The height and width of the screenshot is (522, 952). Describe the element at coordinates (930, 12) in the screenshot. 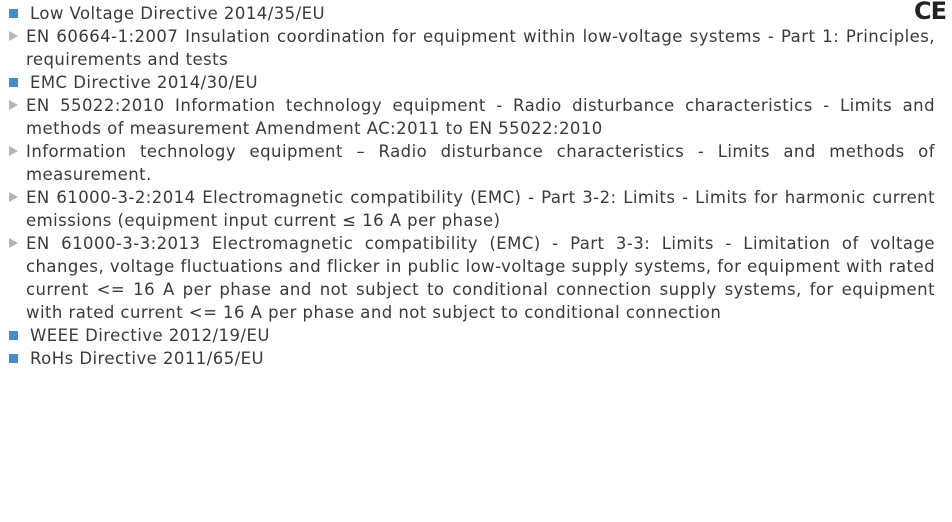

I see `ce-mark: CE` at that location.